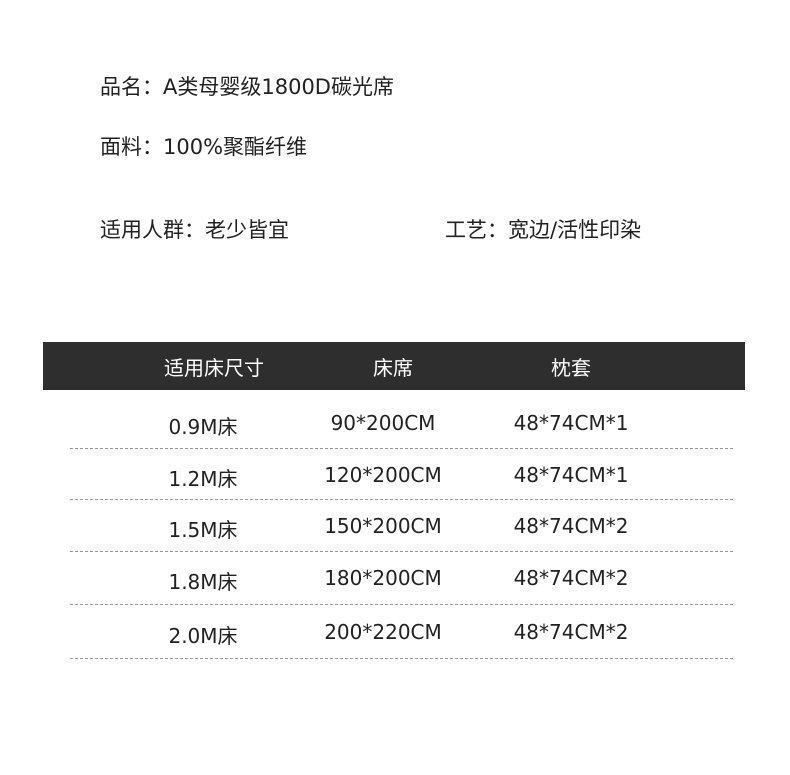 The height and width of the screenshot is (775, 790). I want to click on table-row: 1.2M床 120*200CM 48*74CM*1, so click(395, 478).